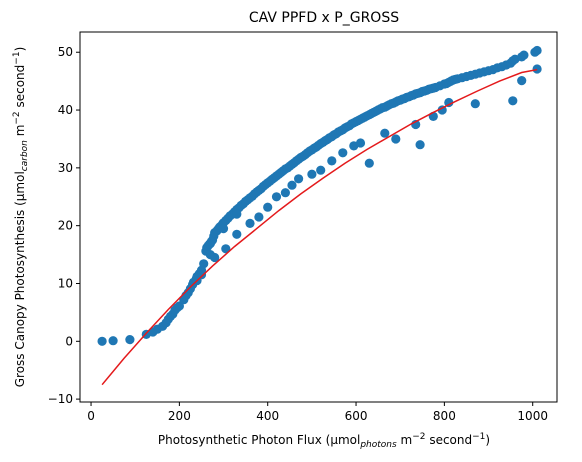 The height and width of the screenshot is (462, 582). I want to click on y-tick-label: 0, so click(69, 341).